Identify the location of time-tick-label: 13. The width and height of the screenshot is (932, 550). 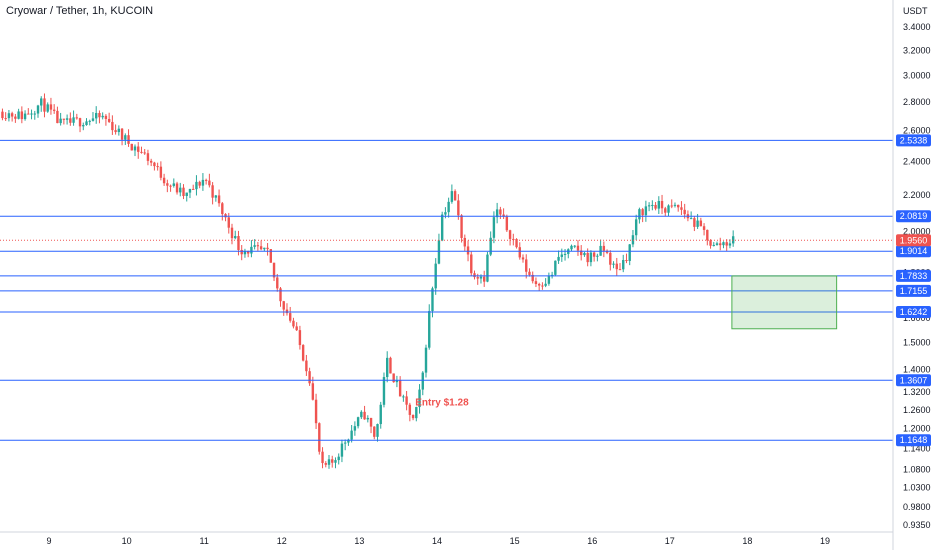
(359, 541).